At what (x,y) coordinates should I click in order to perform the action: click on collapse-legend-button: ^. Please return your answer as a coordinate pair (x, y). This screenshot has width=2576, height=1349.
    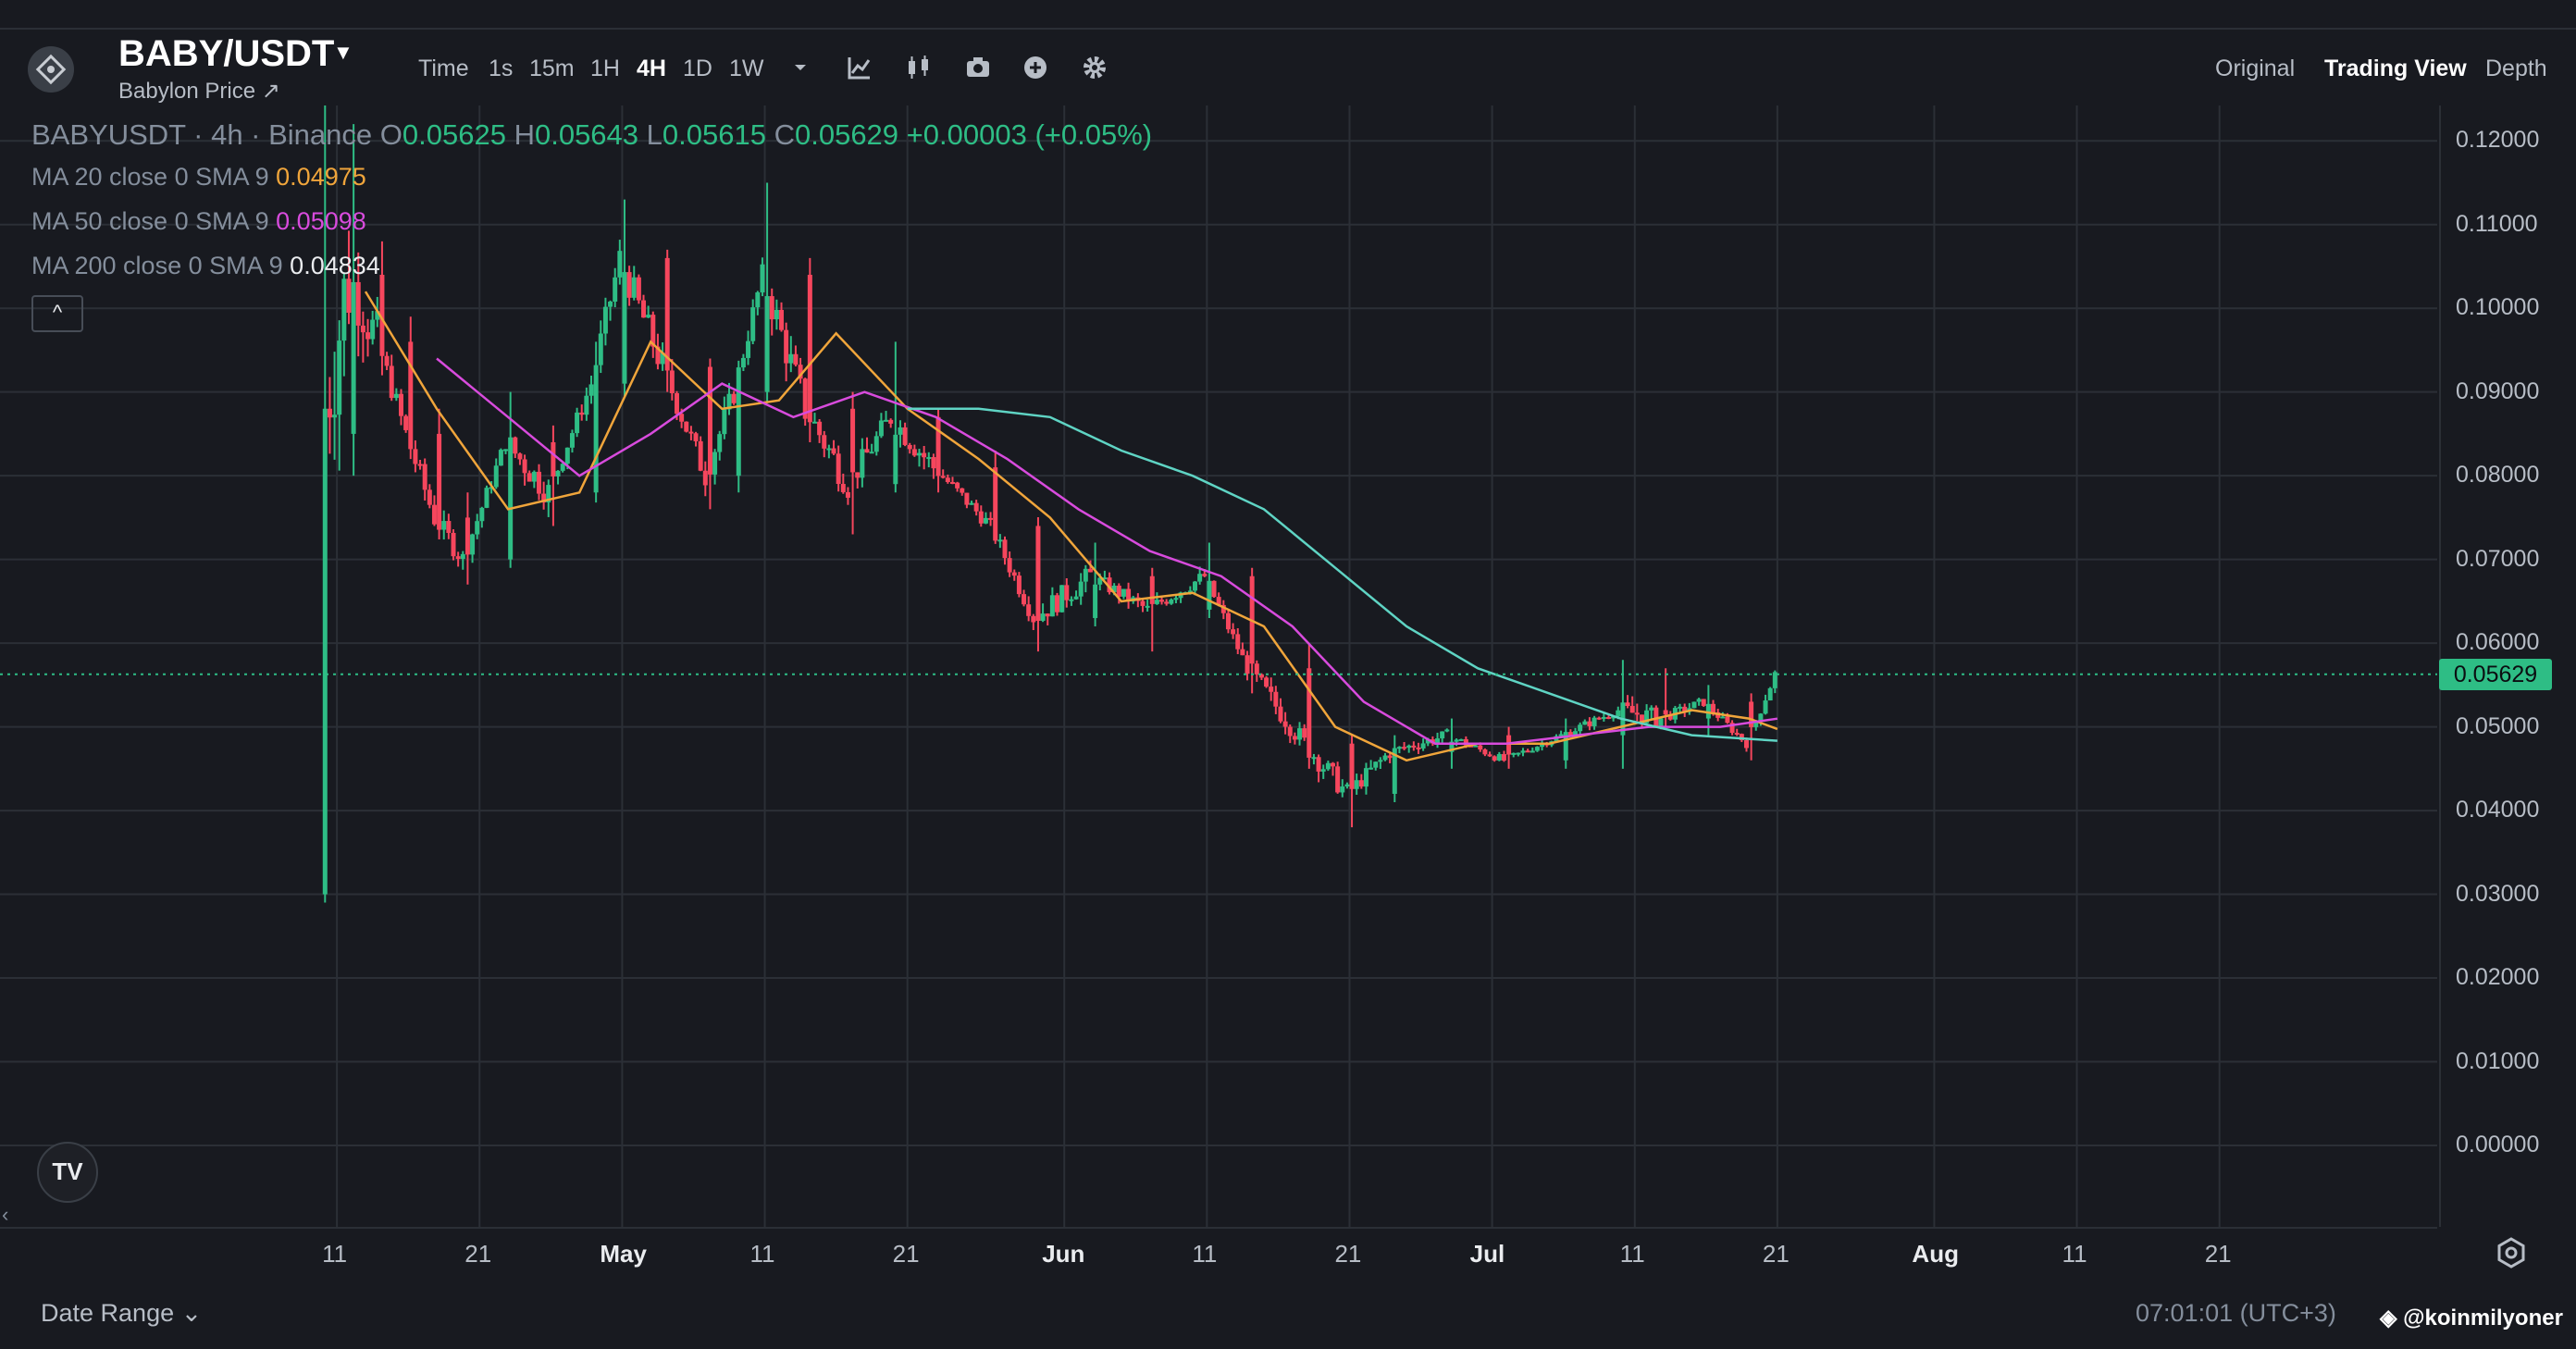
    Looking at the image, I should click on (57, 313).